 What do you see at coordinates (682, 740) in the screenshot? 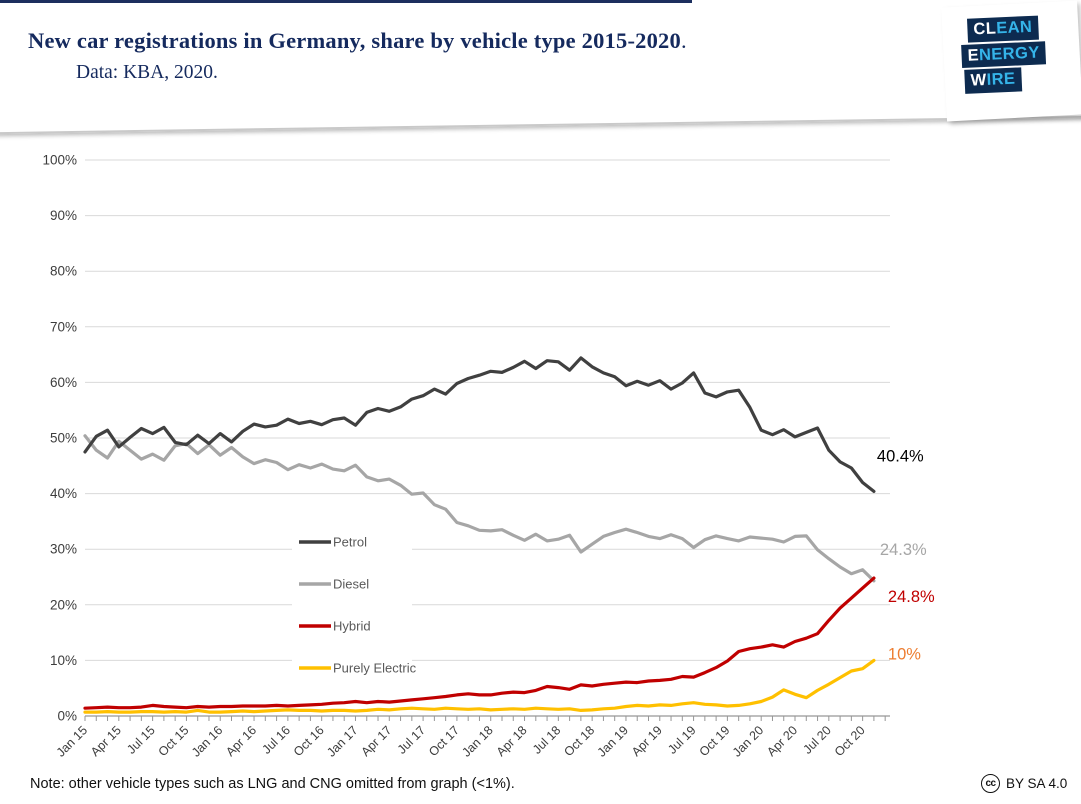
I see `x-axis-tick-label: Jul 19` at bounding box center [682, 740].